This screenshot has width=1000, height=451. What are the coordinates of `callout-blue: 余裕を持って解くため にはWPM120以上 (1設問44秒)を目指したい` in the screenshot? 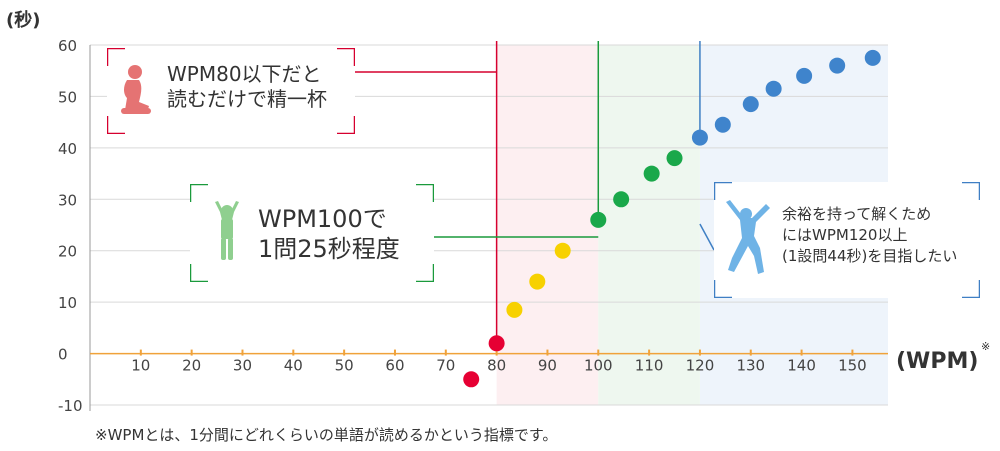 It's located at (847, 240).